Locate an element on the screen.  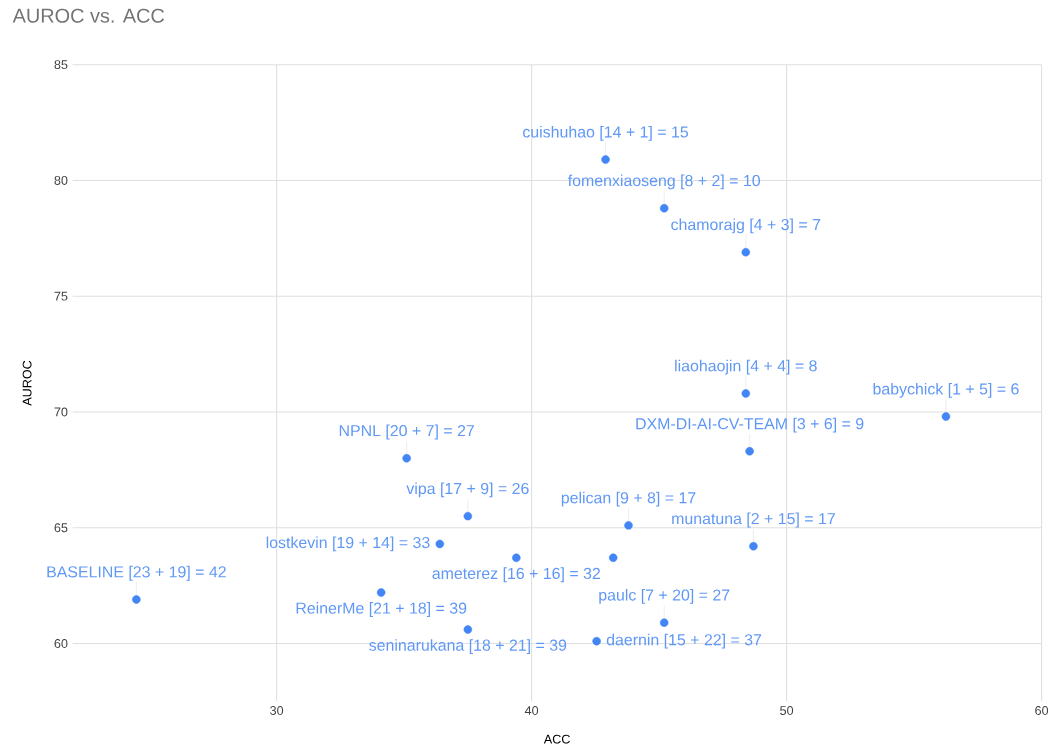
annotation: paulc [7 + 20] = 27 is located at coordinates (664, 596).